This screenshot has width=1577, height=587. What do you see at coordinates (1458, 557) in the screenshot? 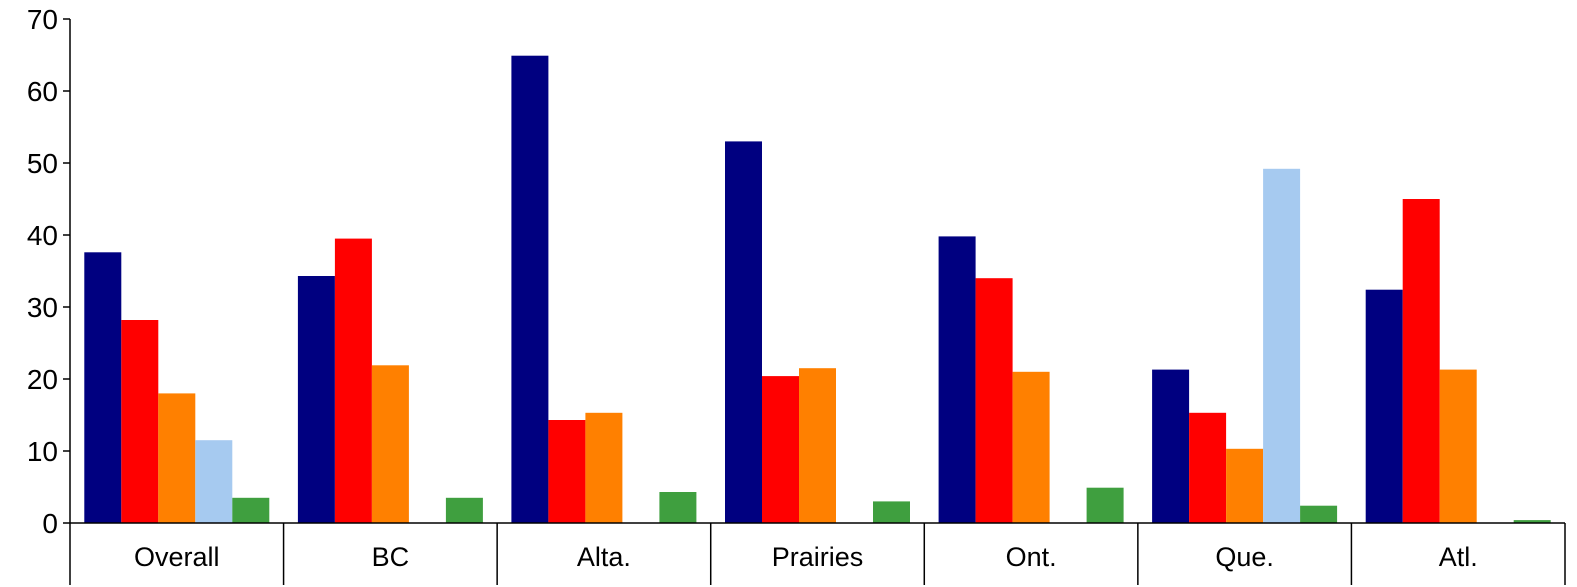
I see `x-category-label: Atl.` at bounding box center [1458, 557].